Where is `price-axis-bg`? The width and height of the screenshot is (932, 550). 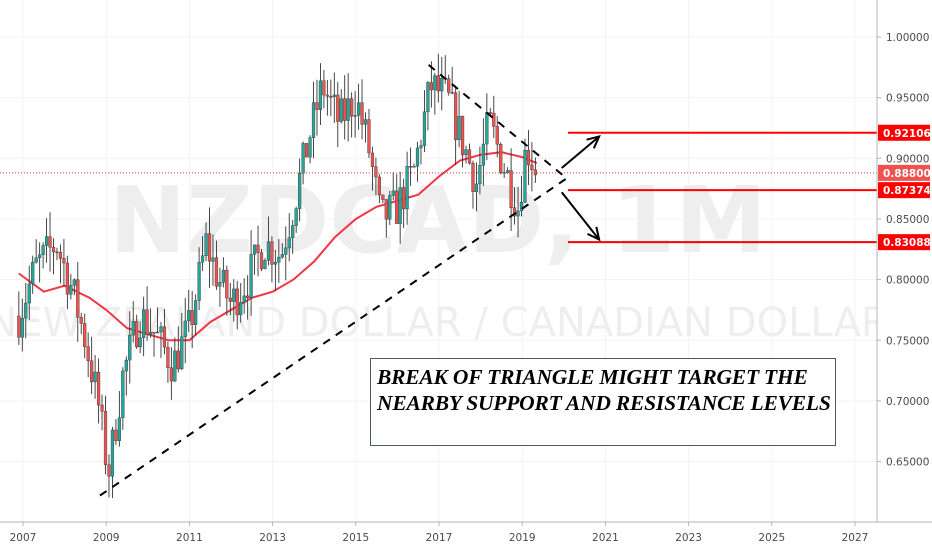
price-axis-bg is located at coordinates (904, 275).